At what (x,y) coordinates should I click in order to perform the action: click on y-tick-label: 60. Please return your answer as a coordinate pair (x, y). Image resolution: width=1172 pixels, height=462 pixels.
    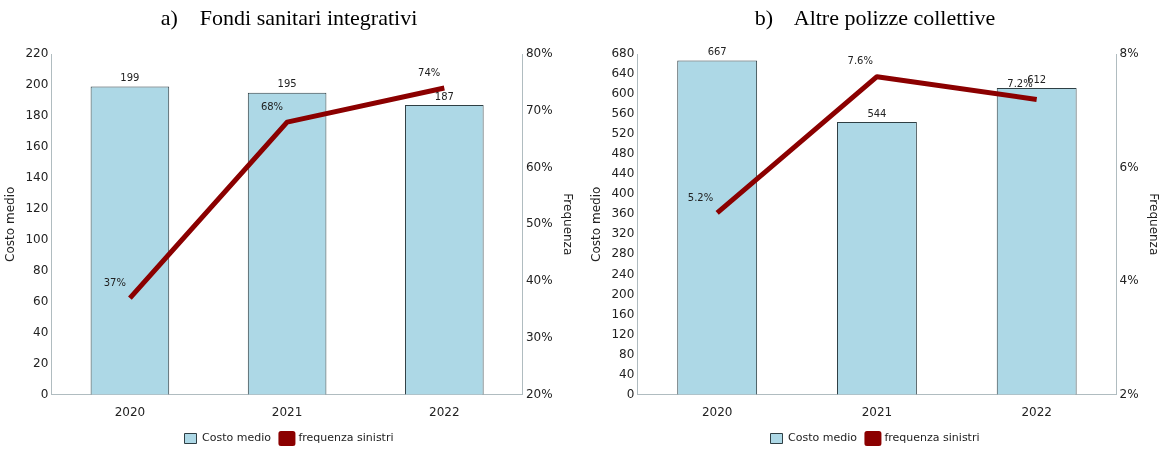
    Looking at the image, I should click on (41, 300).